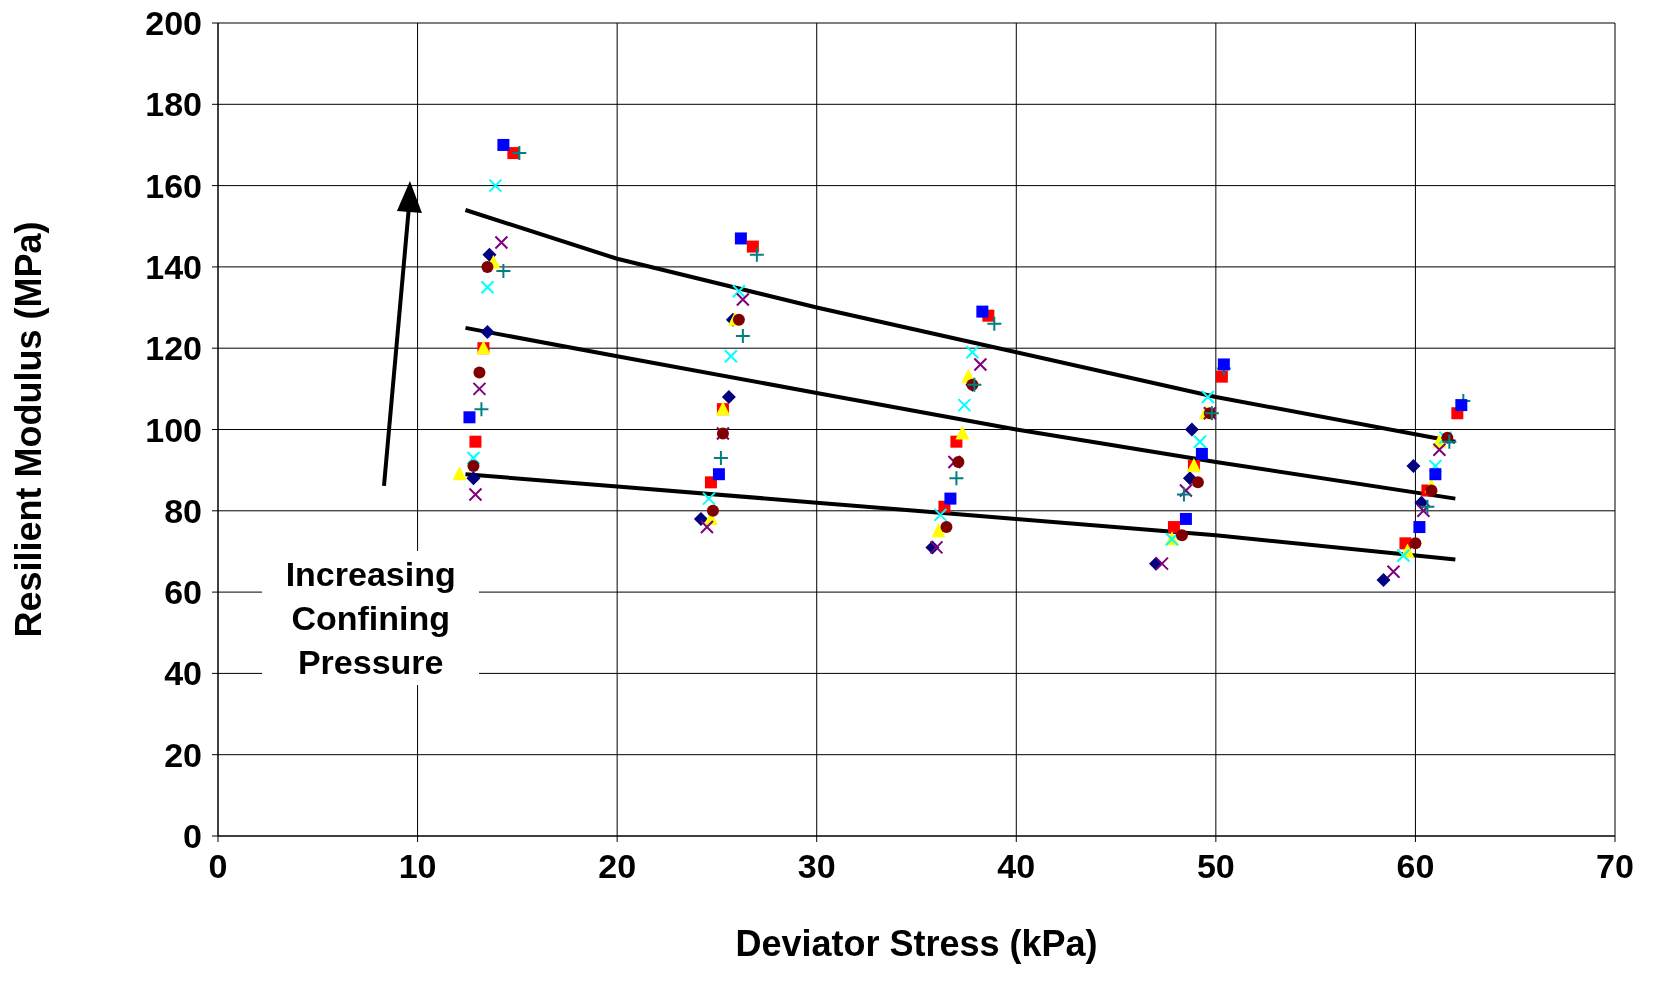  I want to click on x-tick-label: 70, so click(1615, 866).